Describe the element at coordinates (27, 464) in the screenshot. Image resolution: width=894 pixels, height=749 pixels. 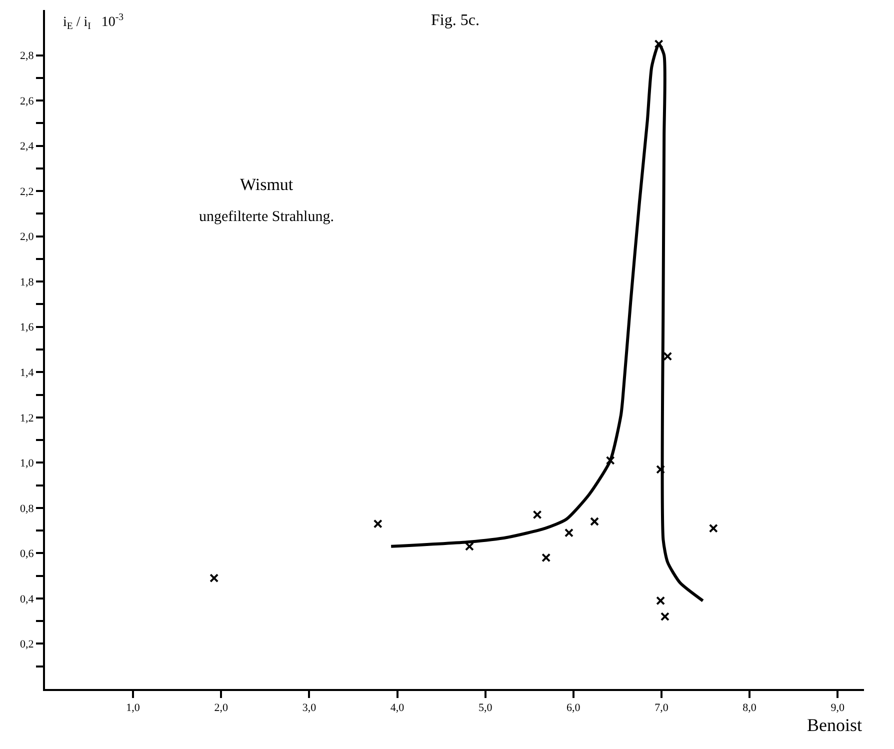
I see `y-tick-label: 1,0` at that location.